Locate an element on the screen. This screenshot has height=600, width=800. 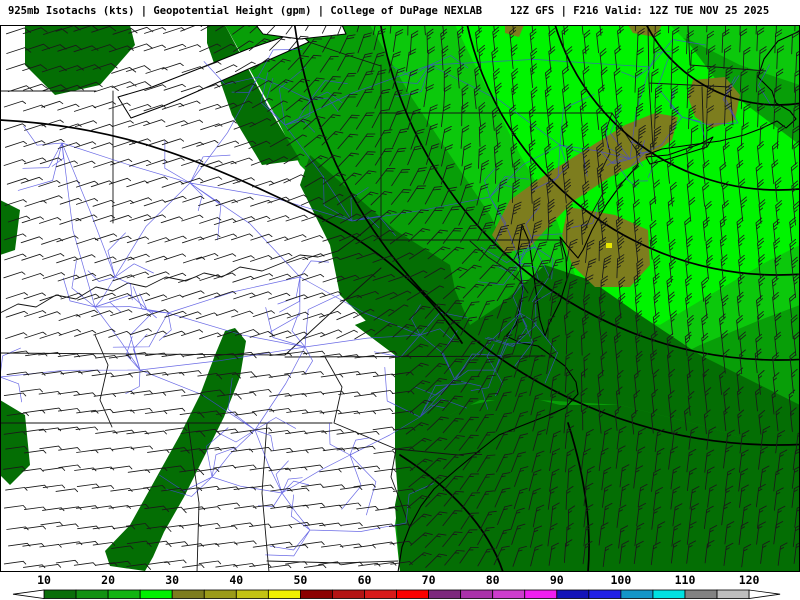
colorbar-tick-label: 20 is located at coordinates (108, 580).